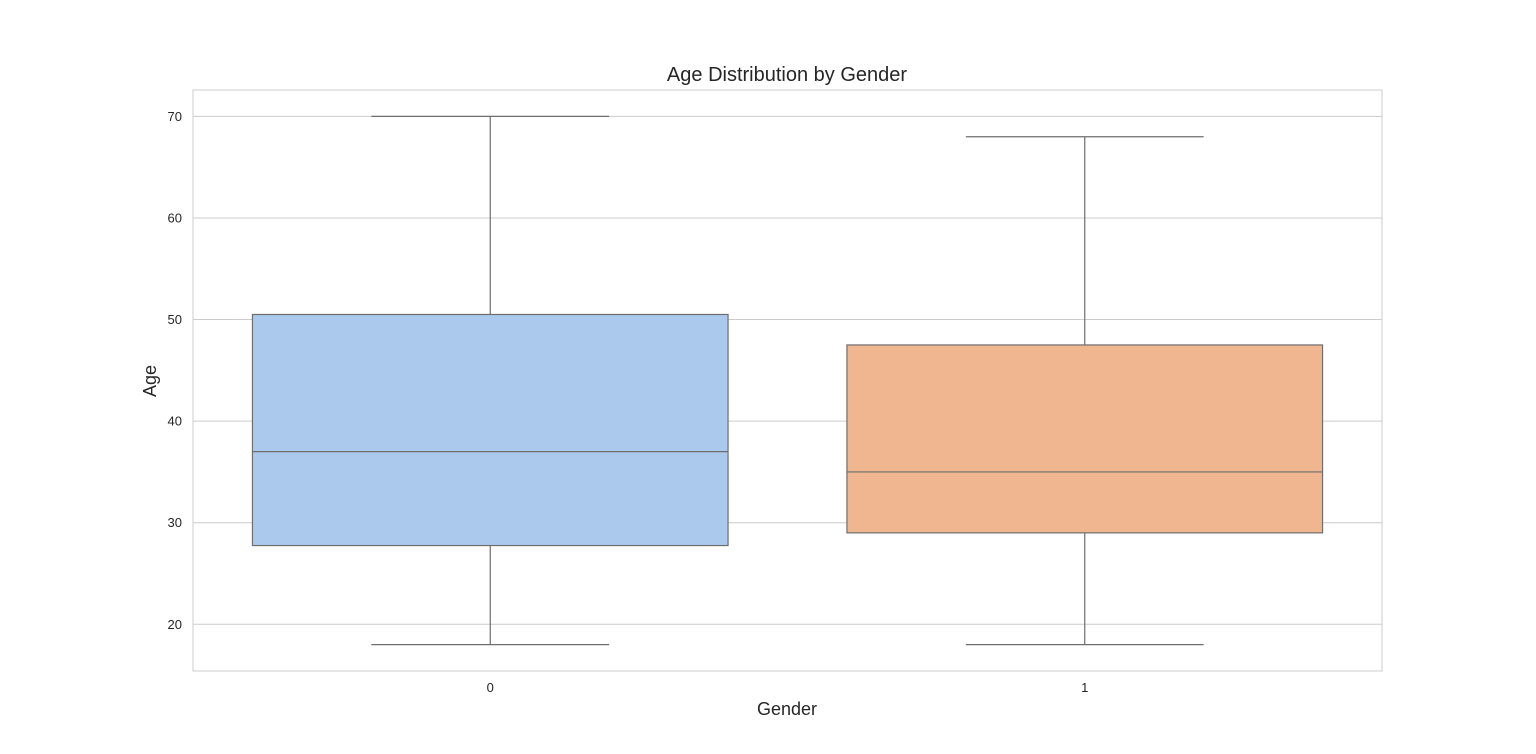 The width and height of the screenshot is (1536, 754). I want to click on x-tick-label-1: 1, so click(1084, 687).